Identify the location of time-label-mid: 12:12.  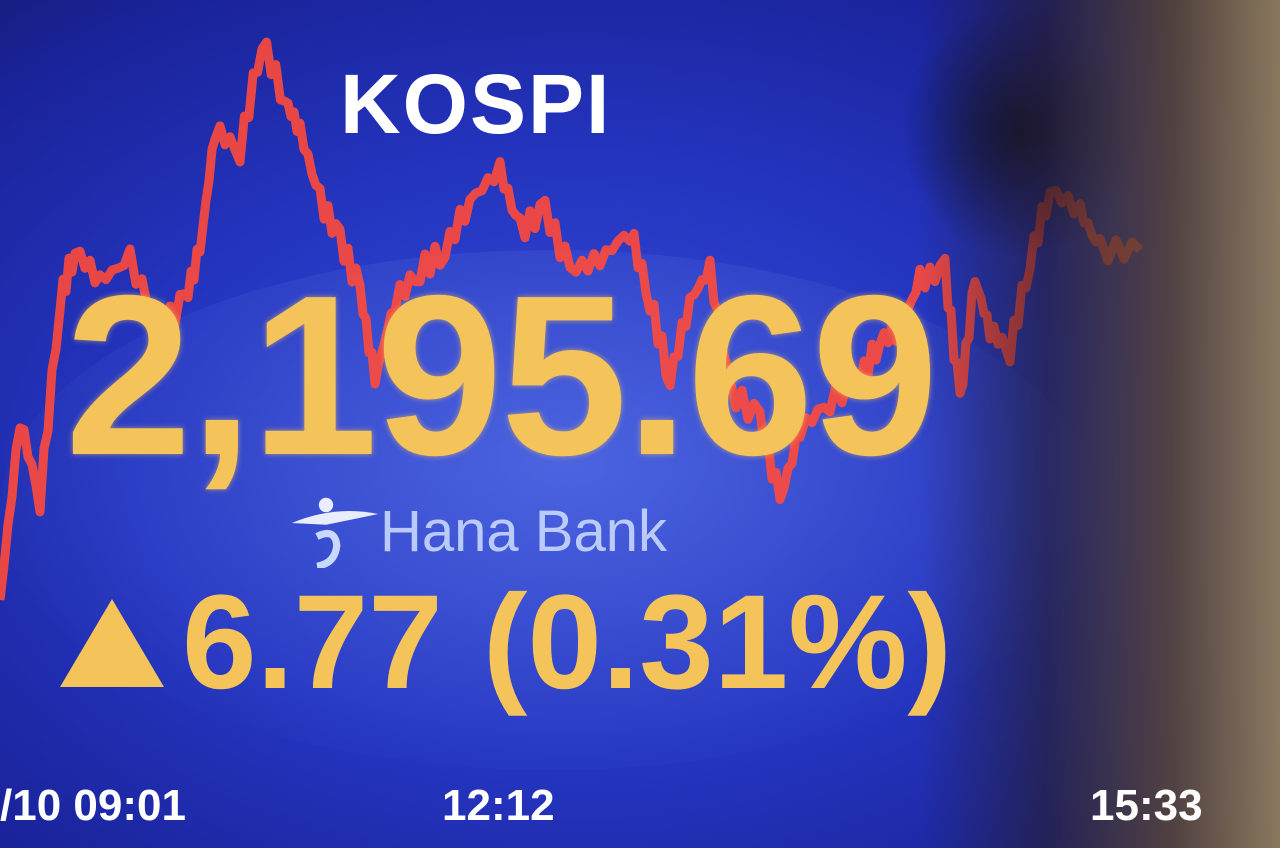
(498, 805).